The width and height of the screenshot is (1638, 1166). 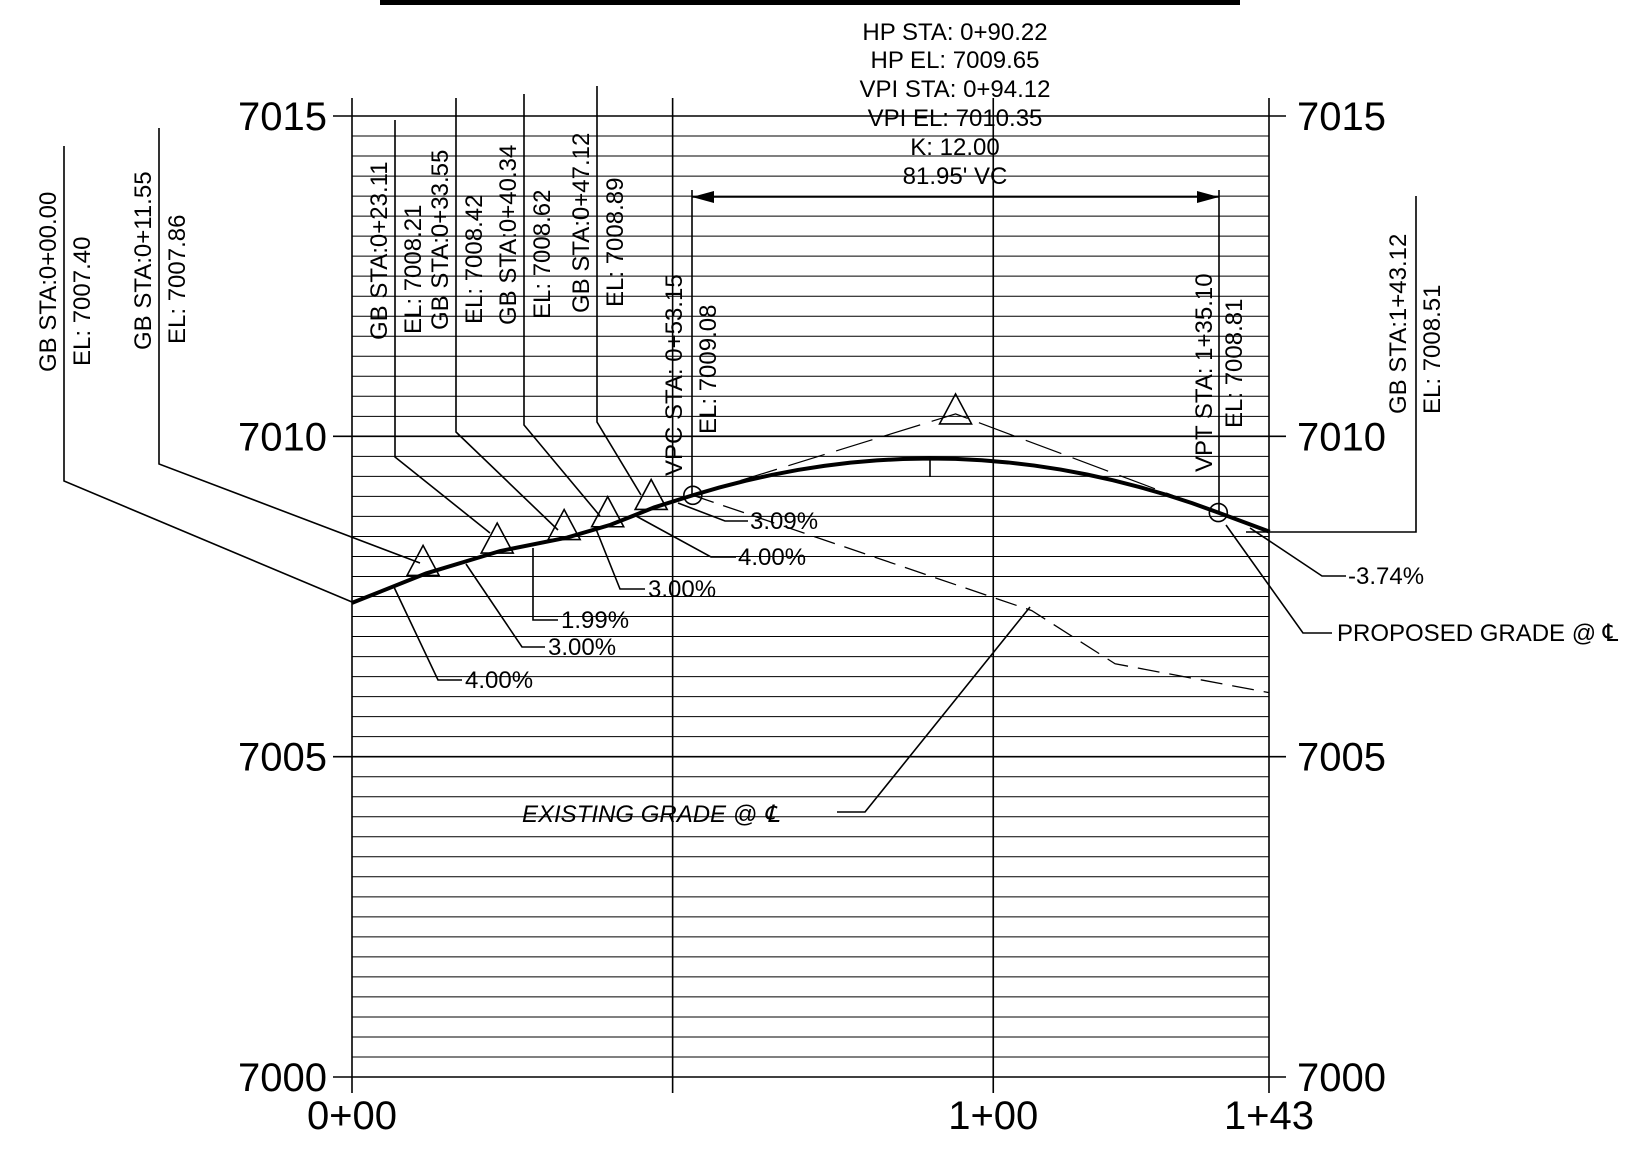 I want to click on elevation-tick-label-right: 7005, so click(x=1341, y=758).